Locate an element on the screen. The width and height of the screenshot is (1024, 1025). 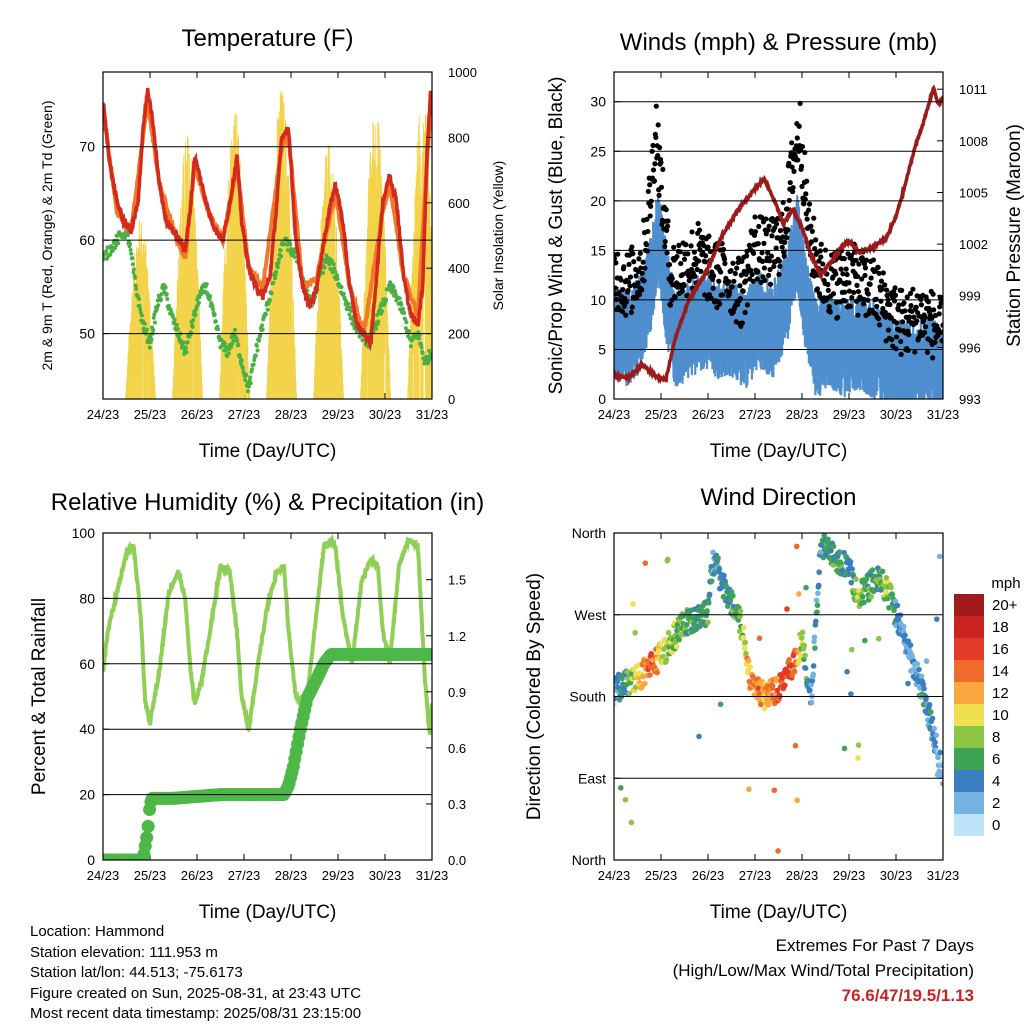
x-tick-label: 27/23 is located at coordinates (755, 875).